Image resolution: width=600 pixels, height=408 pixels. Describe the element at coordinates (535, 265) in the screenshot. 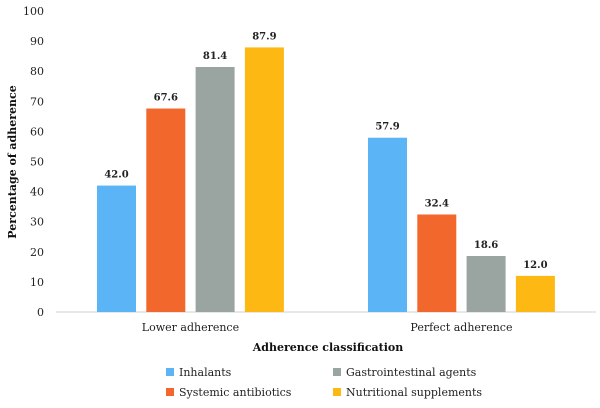

I see `data-label: 12.0` at that location.